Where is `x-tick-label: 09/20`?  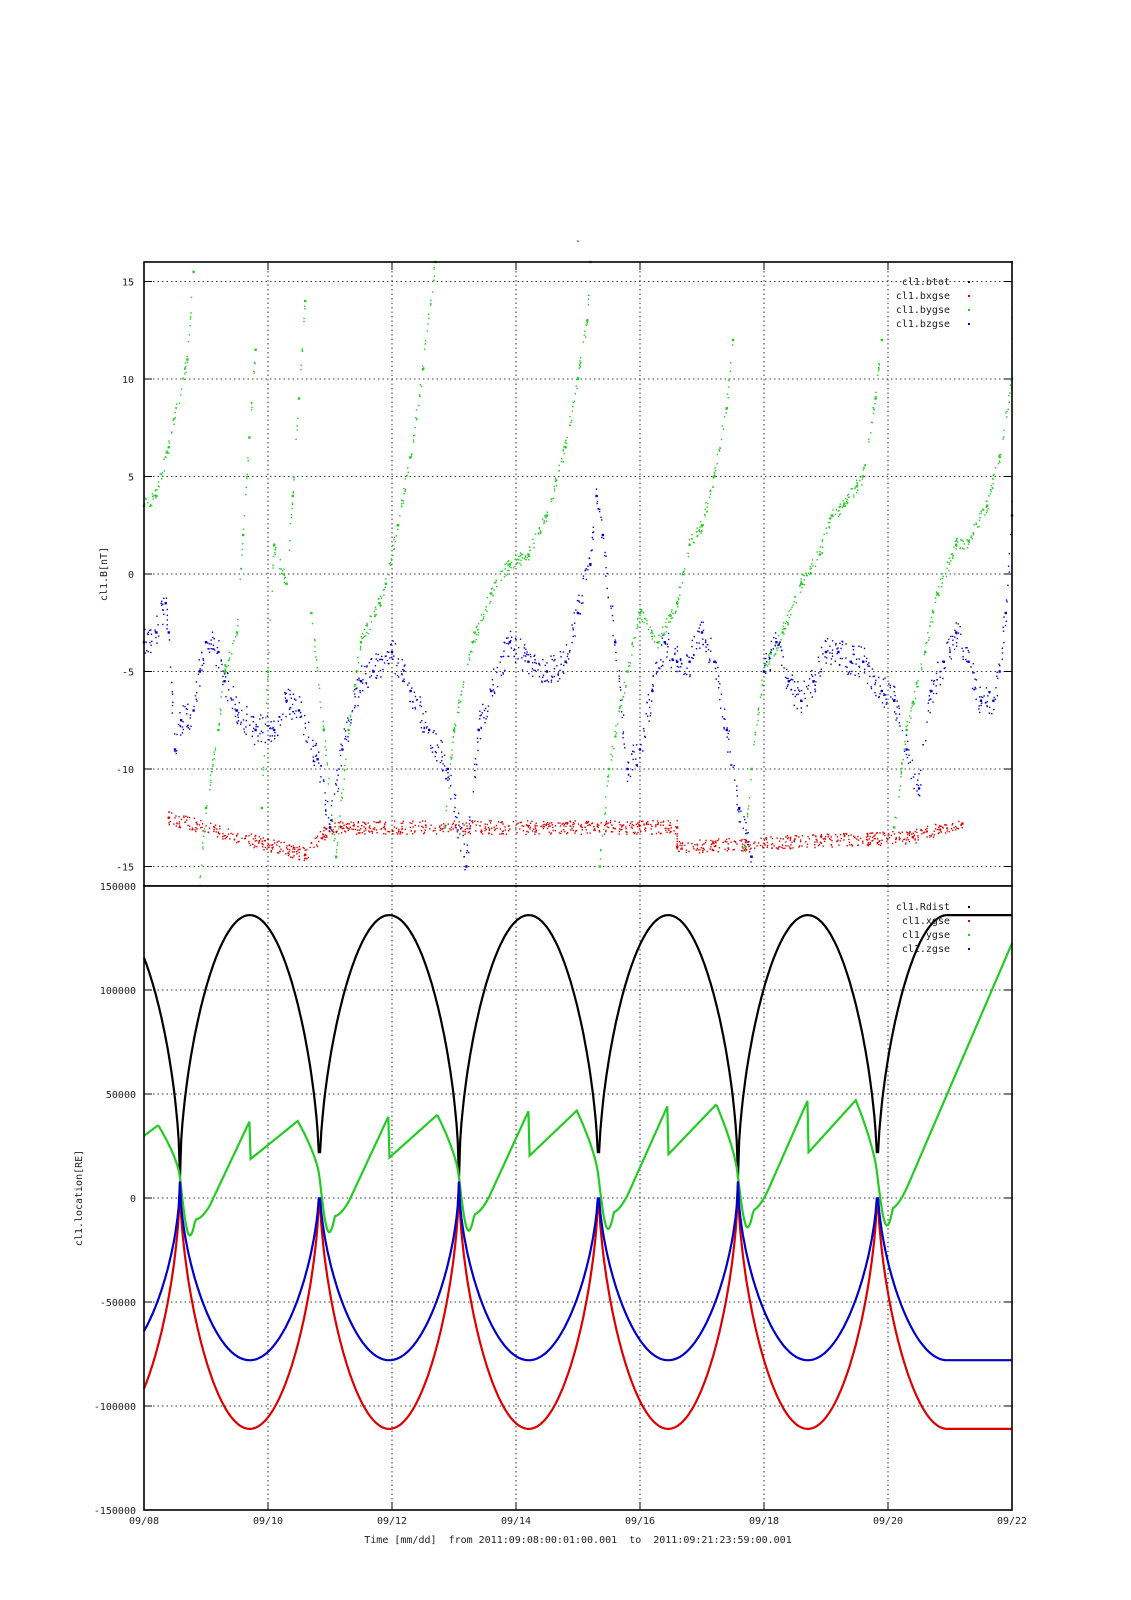
x-tick-label: 09/20 is located at coordinates (888, 1521).